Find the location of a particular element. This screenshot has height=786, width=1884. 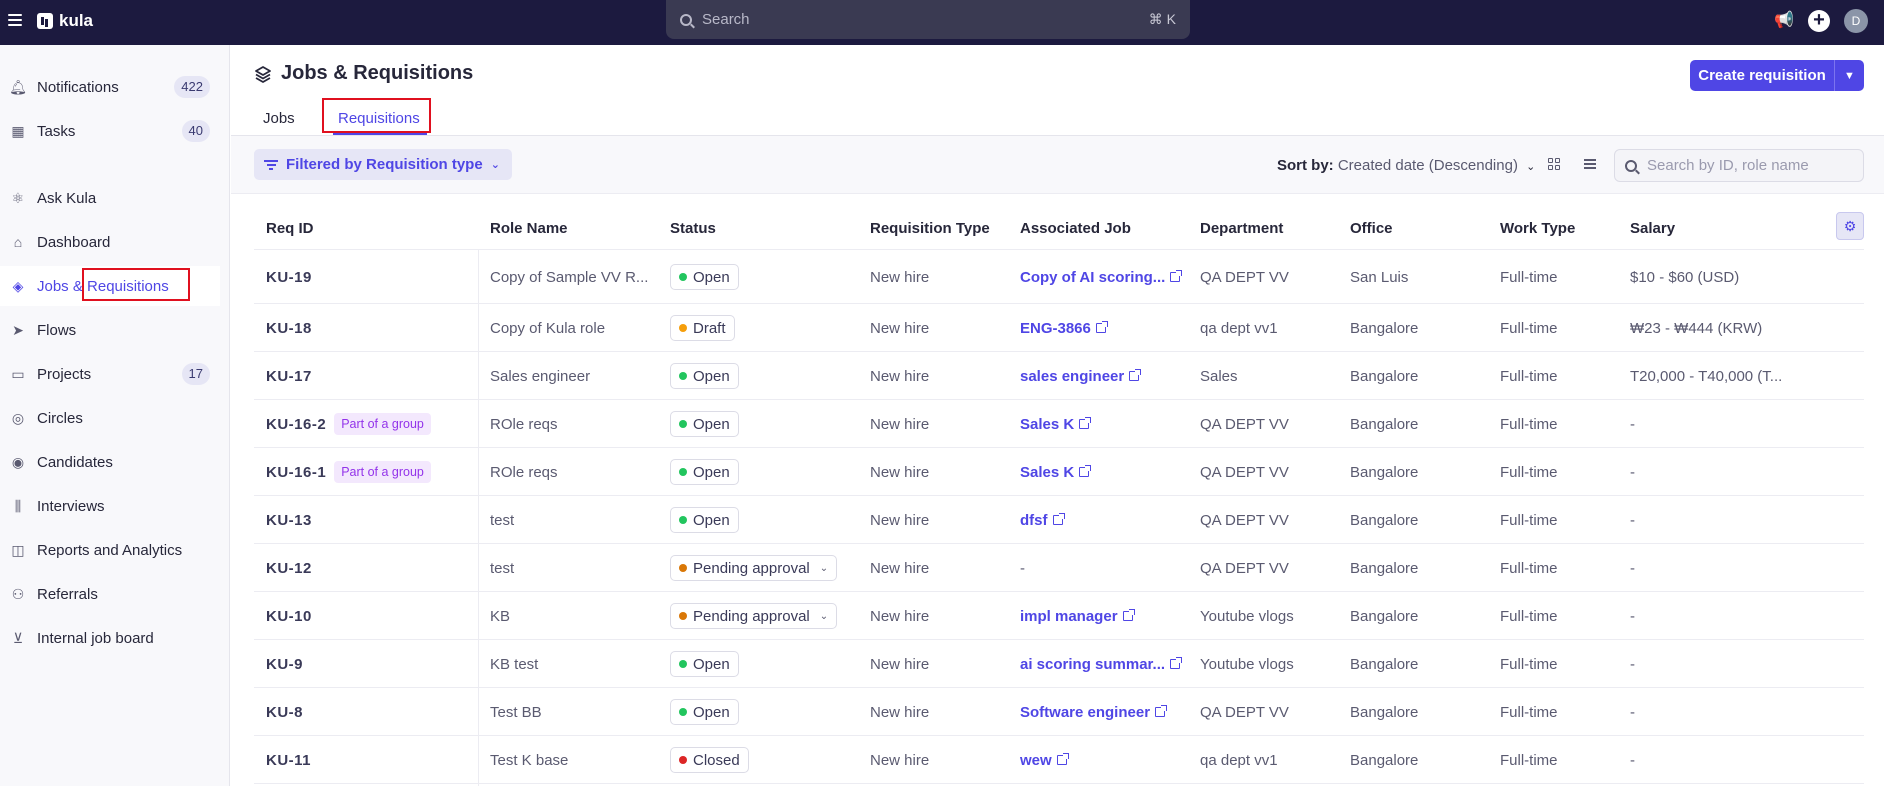

add-icon: + is located at coordinates (1819, 21).